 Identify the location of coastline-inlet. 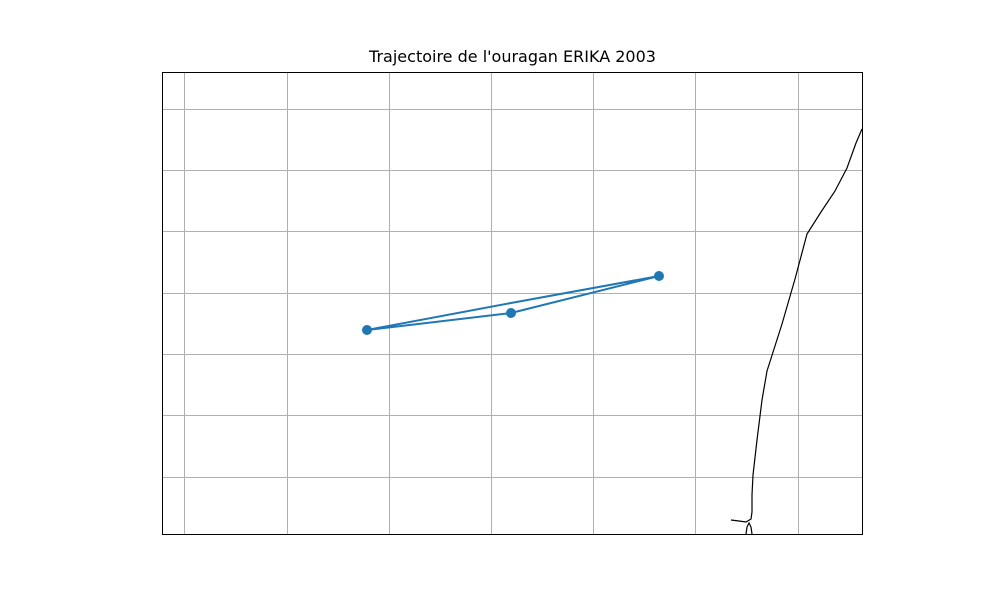
(749, 528).